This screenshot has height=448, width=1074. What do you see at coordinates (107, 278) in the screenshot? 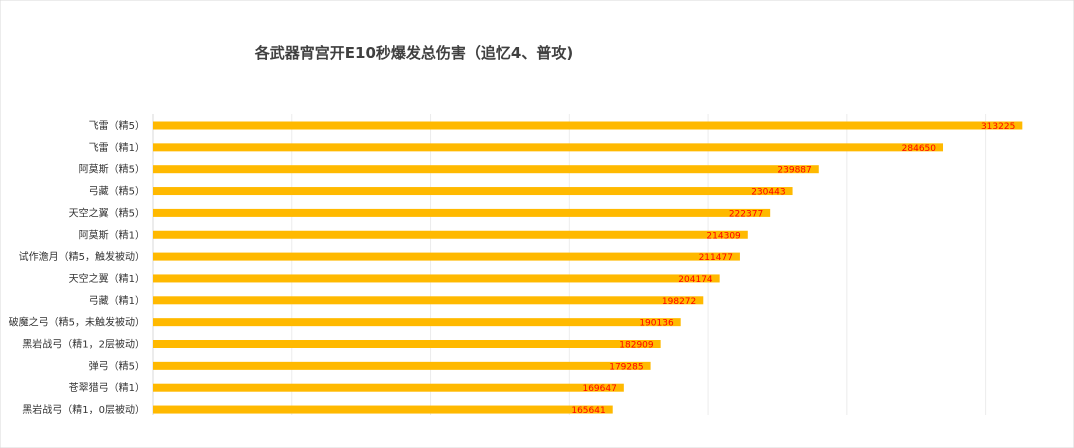
I see `category-label: 天空之翼（精1）` at bounding box center [107, 278].